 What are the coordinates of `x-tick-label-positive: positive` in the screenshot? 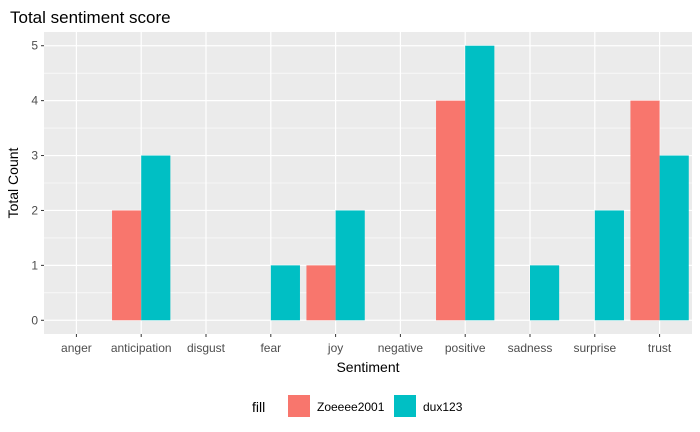 It's located at (465, 348).